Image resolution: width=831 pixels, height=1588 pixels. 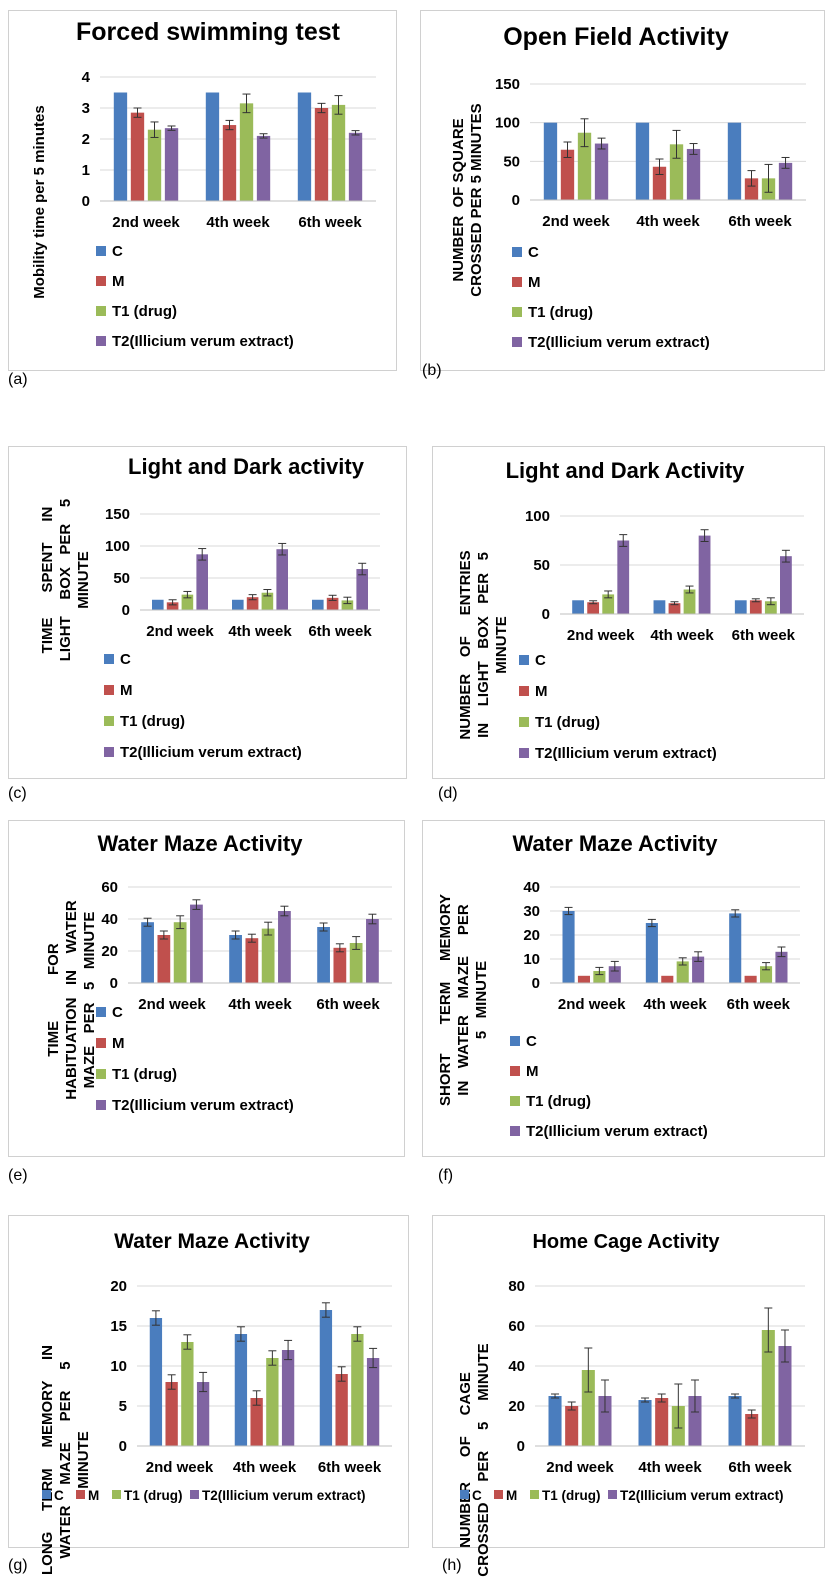 What do you see at coordinates (452, 1565) in the screenshot?
I see `panel-label: (h)` at bounding box center [452, 1565].